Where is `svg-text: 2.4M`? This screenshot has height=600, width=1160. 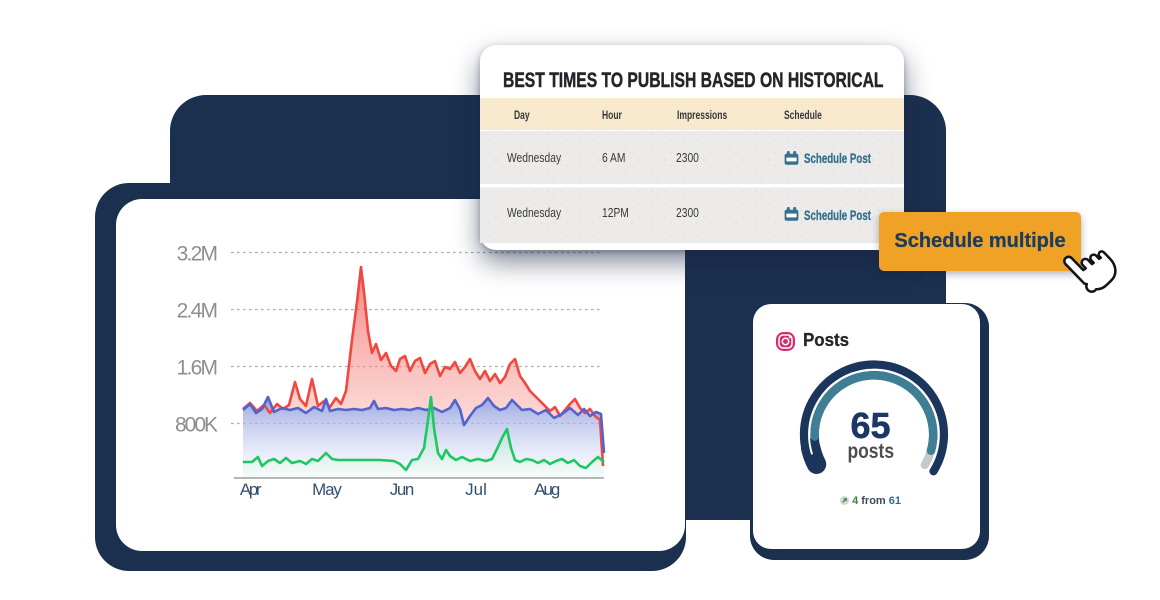 svg-text: 2.4M is located at coordinates (197, 311).